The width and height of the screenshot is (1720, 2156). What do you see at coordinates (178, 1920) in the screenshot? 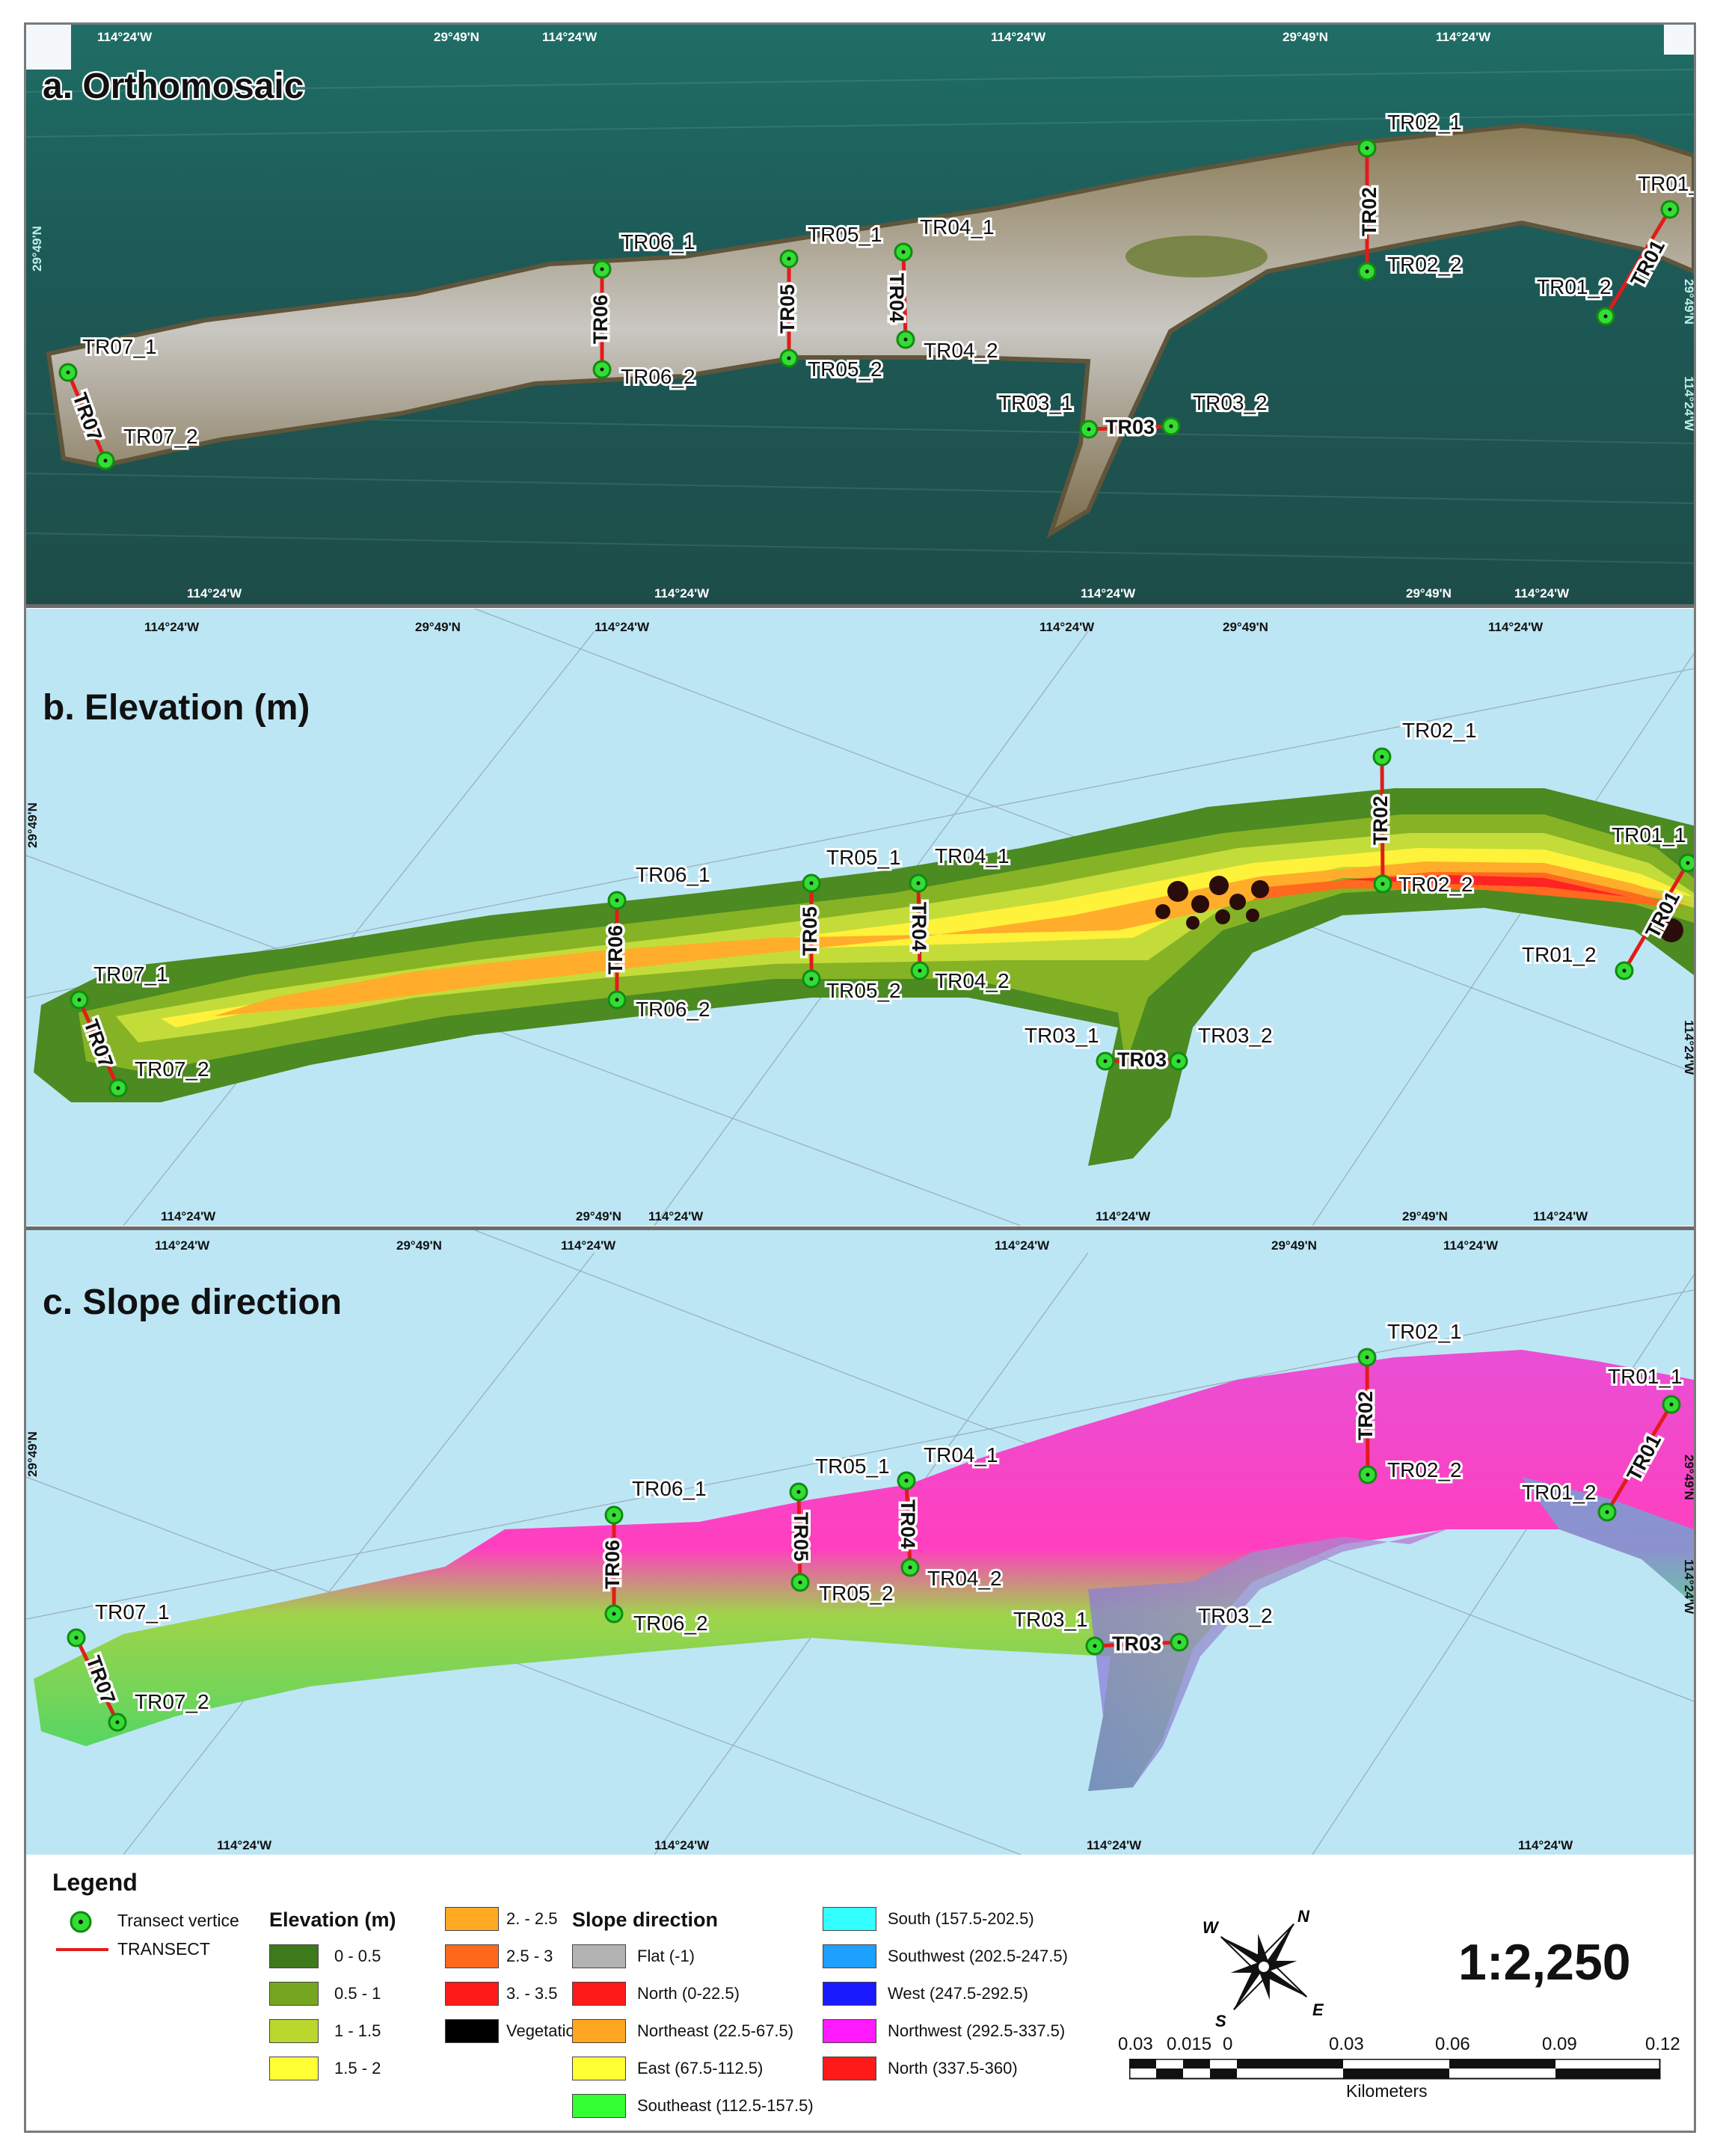
I see `vertex-label: Transect vertice` at bounding box center [178, 1920].